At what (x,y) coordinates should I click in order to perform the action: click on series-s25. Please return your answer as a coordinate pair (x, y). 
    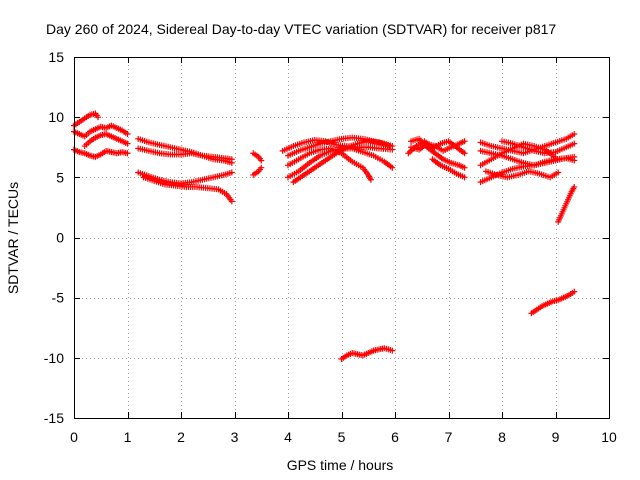
    Looking at the image, I should click on (522, 174).